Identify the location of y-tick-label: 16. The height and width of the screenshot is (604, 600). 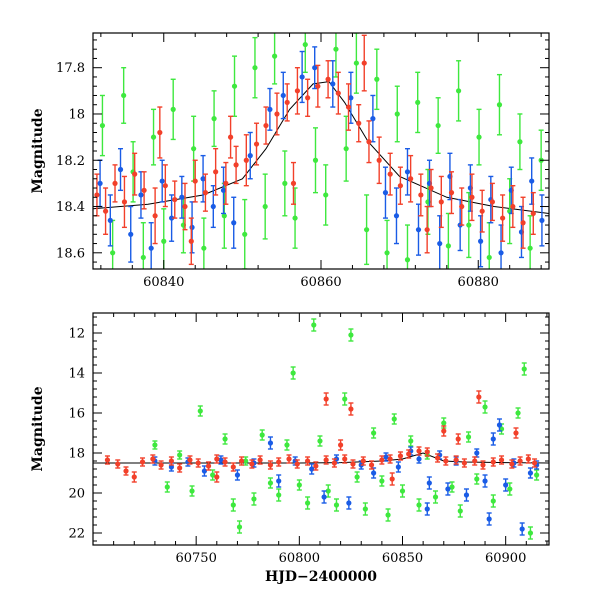
(76, 414).